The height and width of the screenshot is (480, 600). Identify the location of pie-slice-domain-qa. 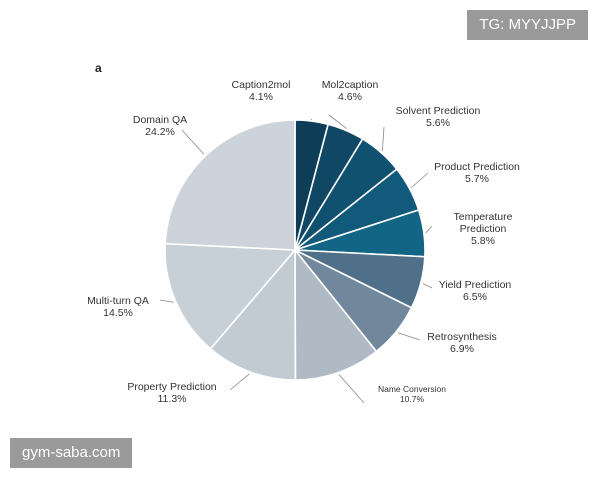
(230, 185).